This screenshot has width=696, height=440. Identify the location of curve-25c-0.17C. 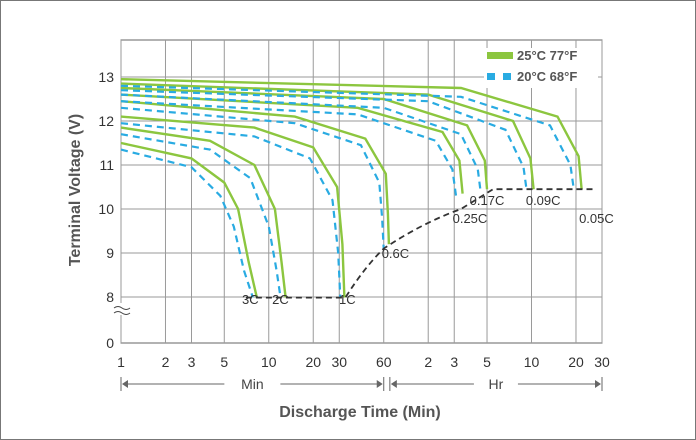
(304, 138).